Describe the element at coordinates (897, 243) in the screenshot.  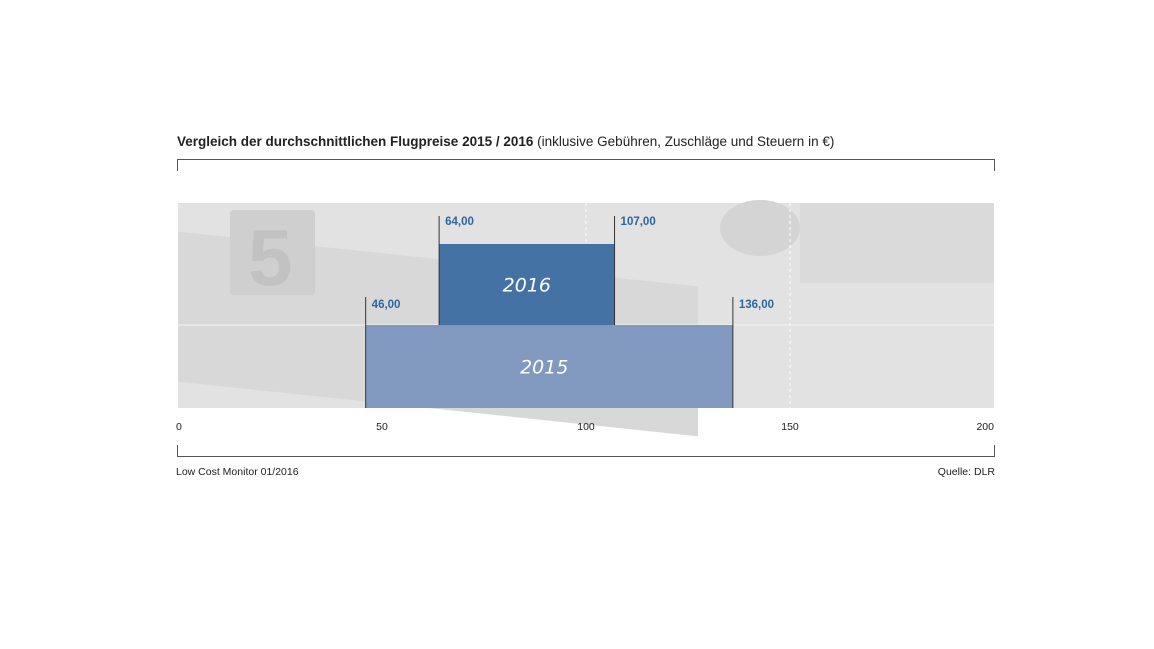
I see `banknote-corner` at that location.